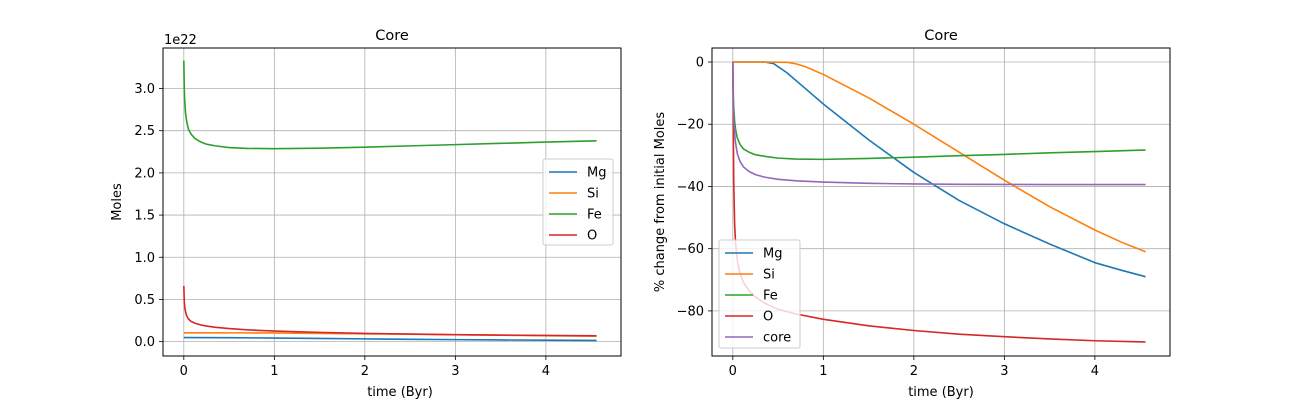 The image size is (1300, 400). Describe the element at coordinates (941, 36) in the screenshot. I see `right-chart-title: Core` at that location.